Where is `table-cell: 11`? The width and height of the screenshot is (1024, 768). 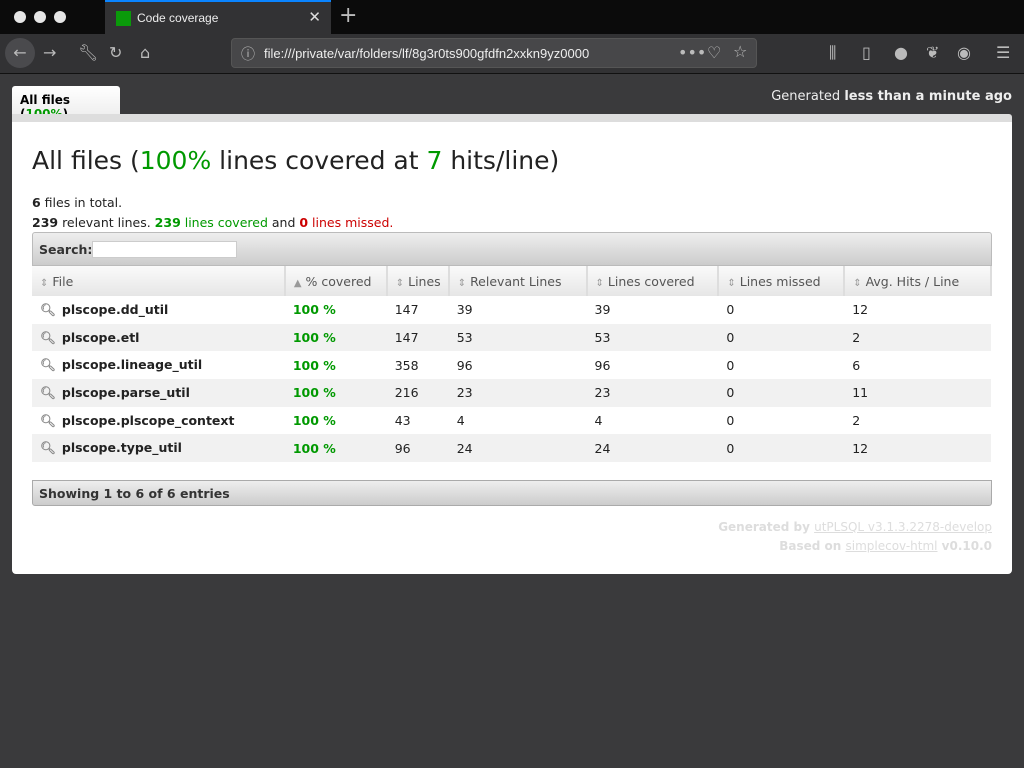 table-cell: 11 is located at coordinates (917, 393).